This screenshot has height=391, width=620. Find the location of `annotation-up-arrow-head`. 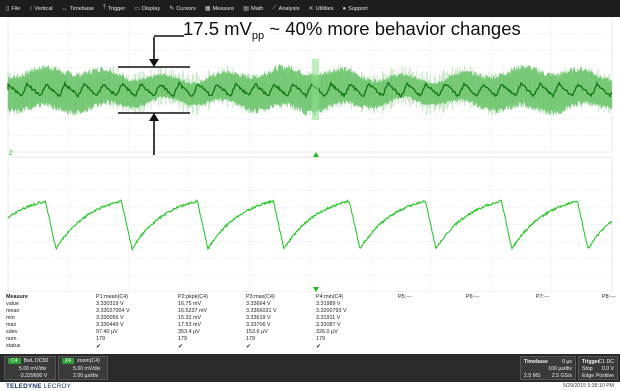

annotation-up-arrow-head is located at coordinates (154, 117).